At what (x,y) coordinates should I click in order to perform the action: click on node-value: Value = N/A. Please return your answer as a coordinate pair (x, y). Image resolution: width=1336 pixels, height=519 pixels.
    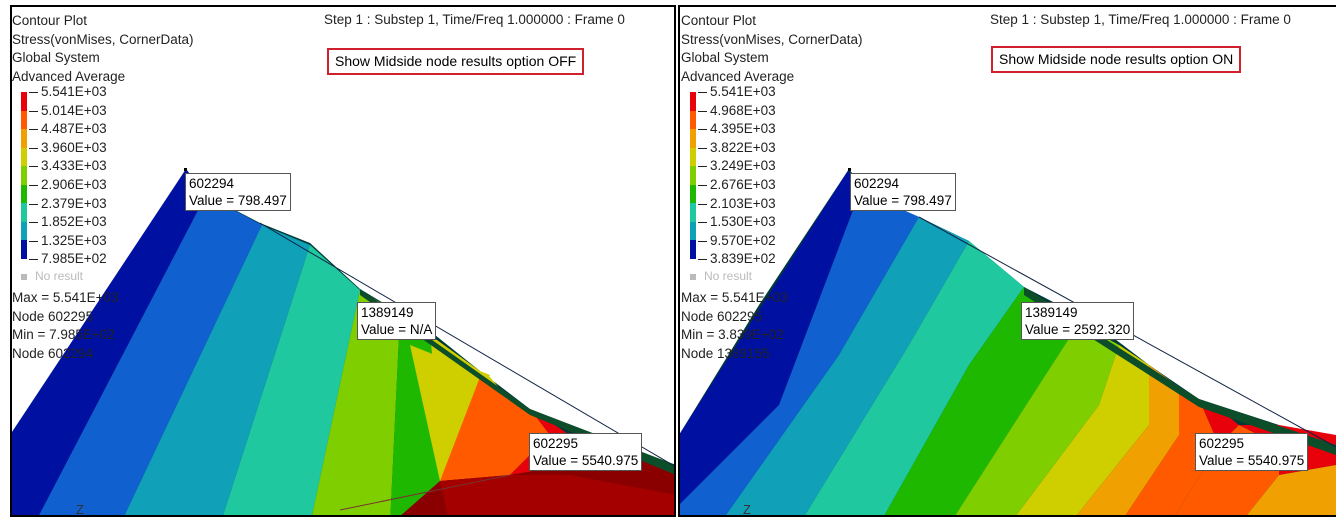
    Looking at the image, I should click on (397, 329).